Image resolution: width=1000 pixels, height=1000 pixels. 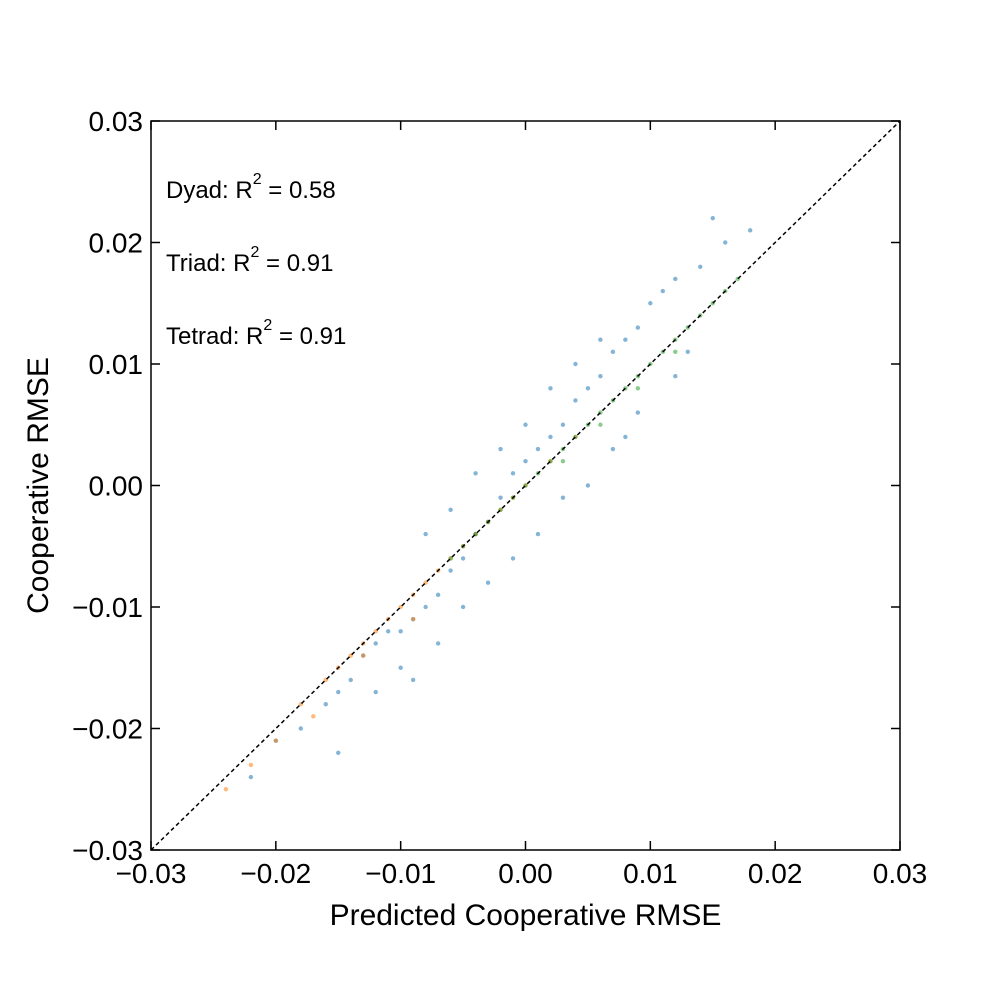 I want to click on x-tick-label: 0.00, so click(x=525, y=873).